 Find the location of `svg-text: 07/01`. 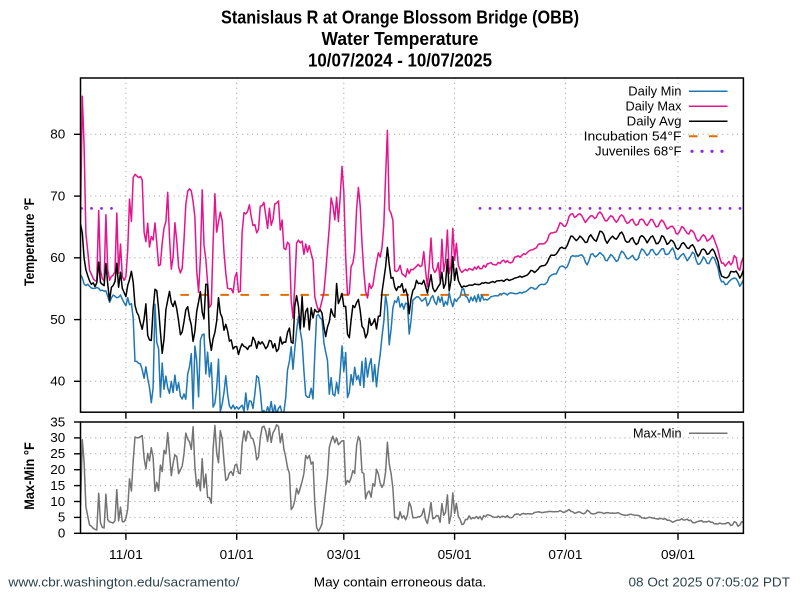

svg-text: 07/01 is located at coordinates (565, 555).